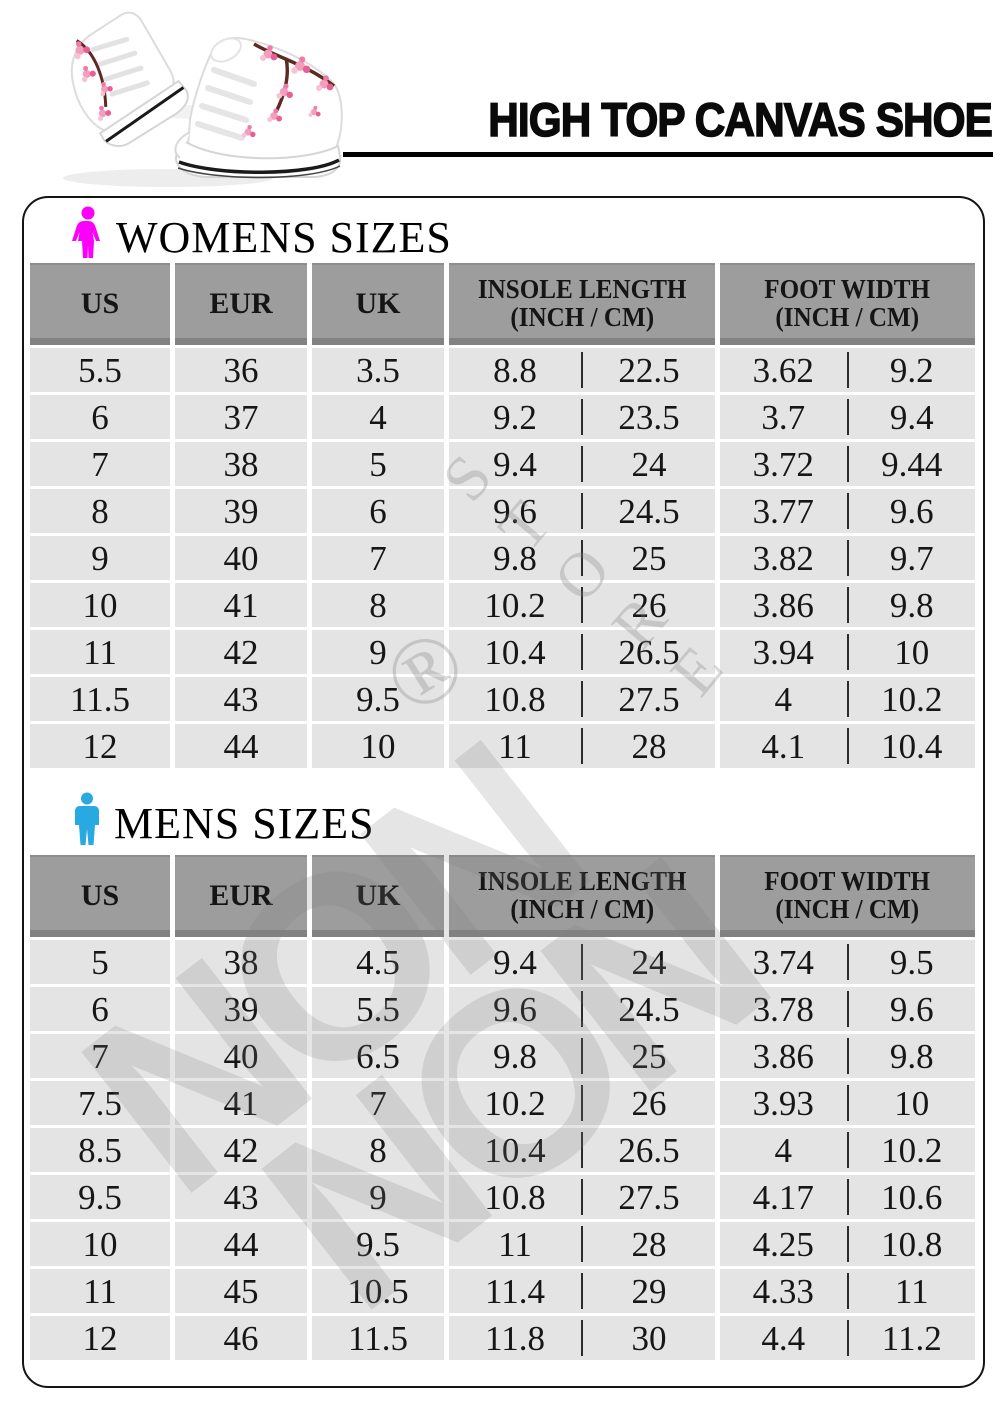 This screenshot has width=1000, height=1408. Describe the element at coordinates (582, 370) in the screenshot. I see `cell-insole: 8.8 22.5` at that location.